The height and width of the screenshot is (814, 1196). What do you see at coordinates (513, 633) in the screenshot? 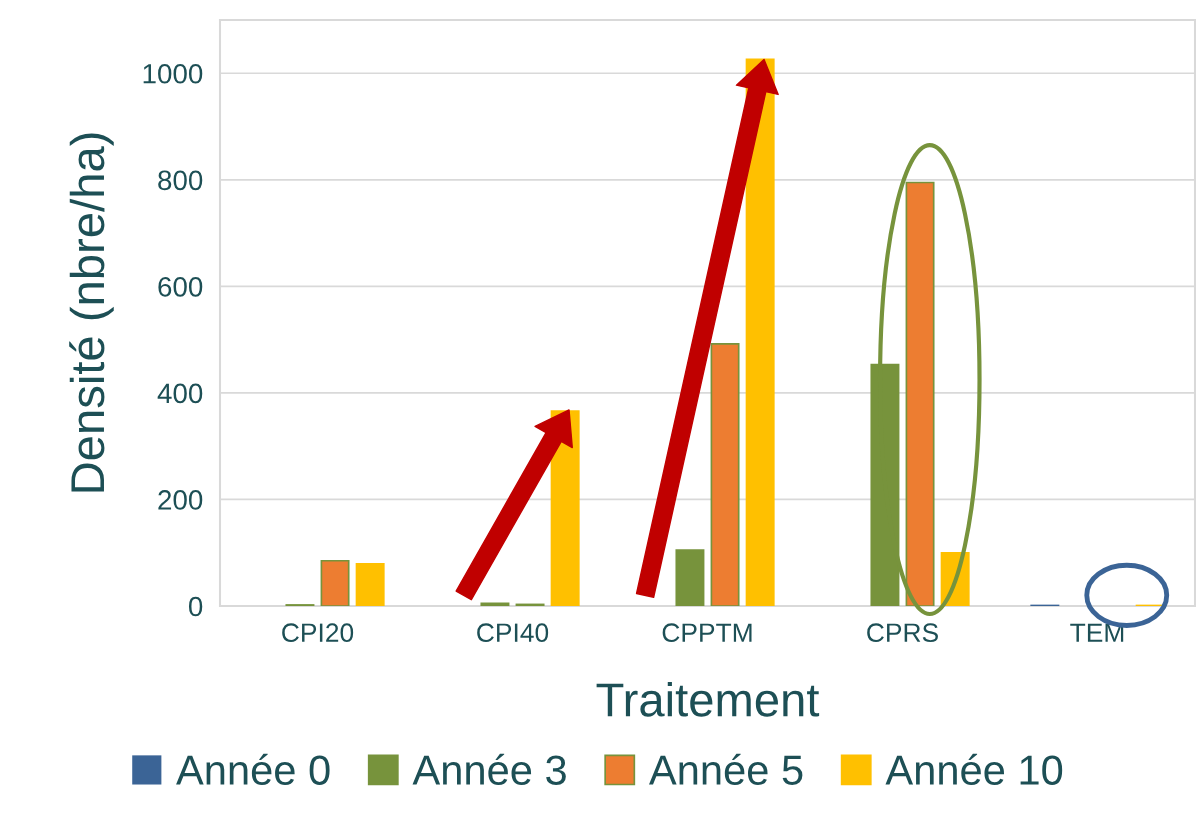
I see `x-tick-label: CPI40` at bounding box center [513, 633].